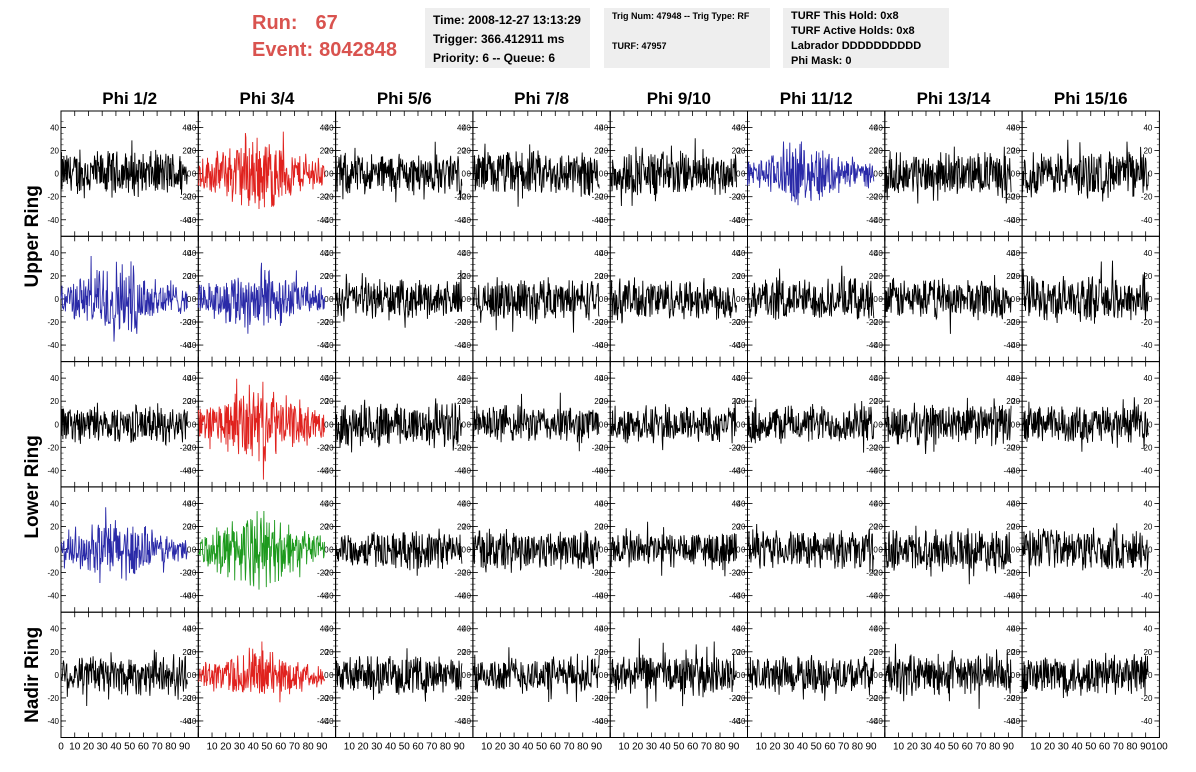  Describe the element at coordinates (639, 46) in the screenshot. I see `turf-text: TURF: 47957` at that location.